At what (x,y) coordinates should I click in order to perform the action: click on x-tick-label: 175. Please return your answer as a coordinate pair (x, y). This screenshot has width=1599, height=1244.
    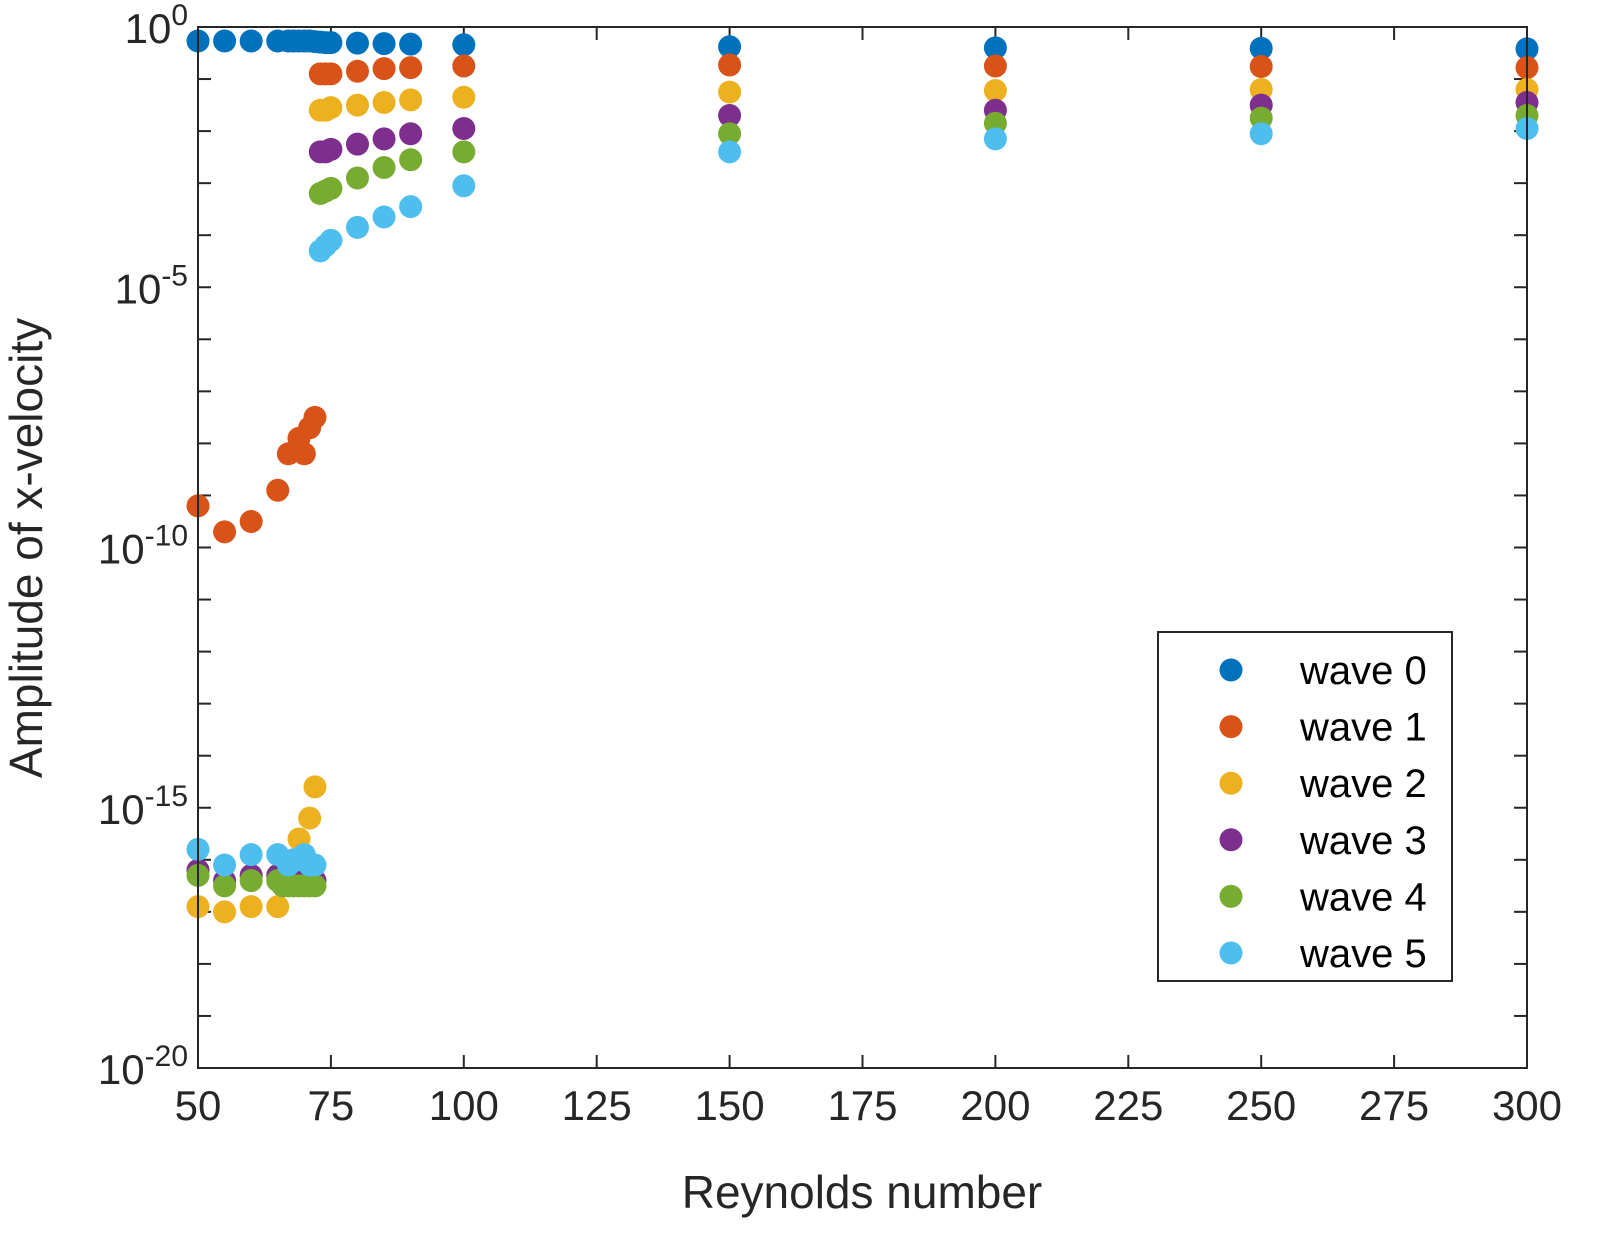
    Looking at the image, I should click on (862, 1105).